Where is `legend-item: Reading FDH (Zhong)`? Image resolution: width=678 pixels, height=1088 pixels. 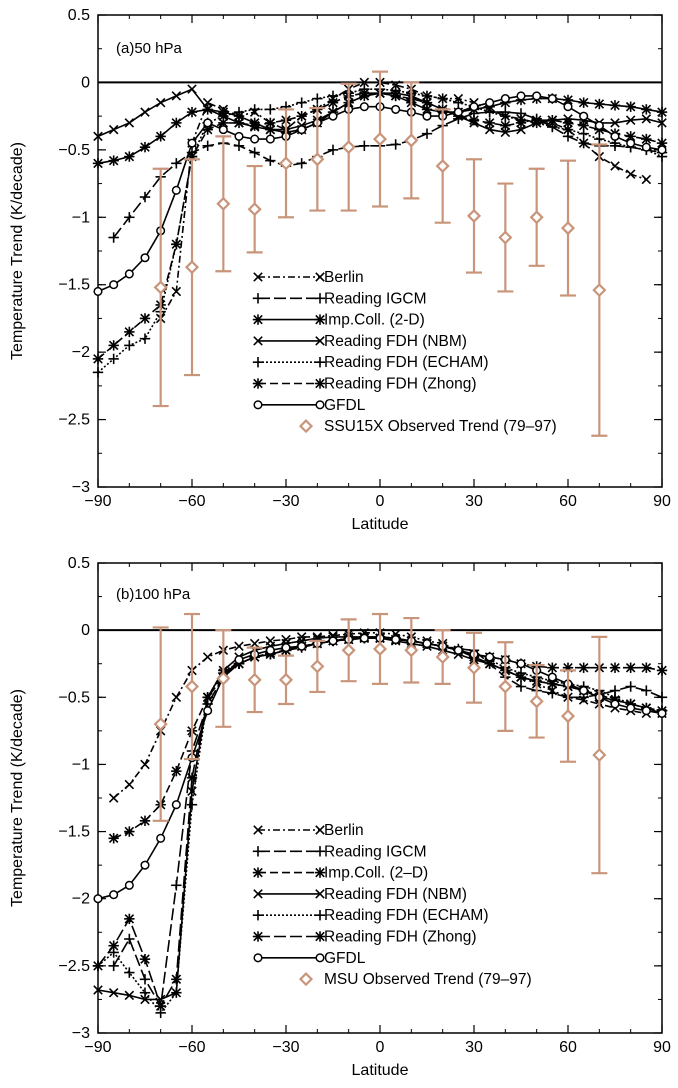
legend-item: Reading FDH (Zhong) is located at coordinates (364, 937).